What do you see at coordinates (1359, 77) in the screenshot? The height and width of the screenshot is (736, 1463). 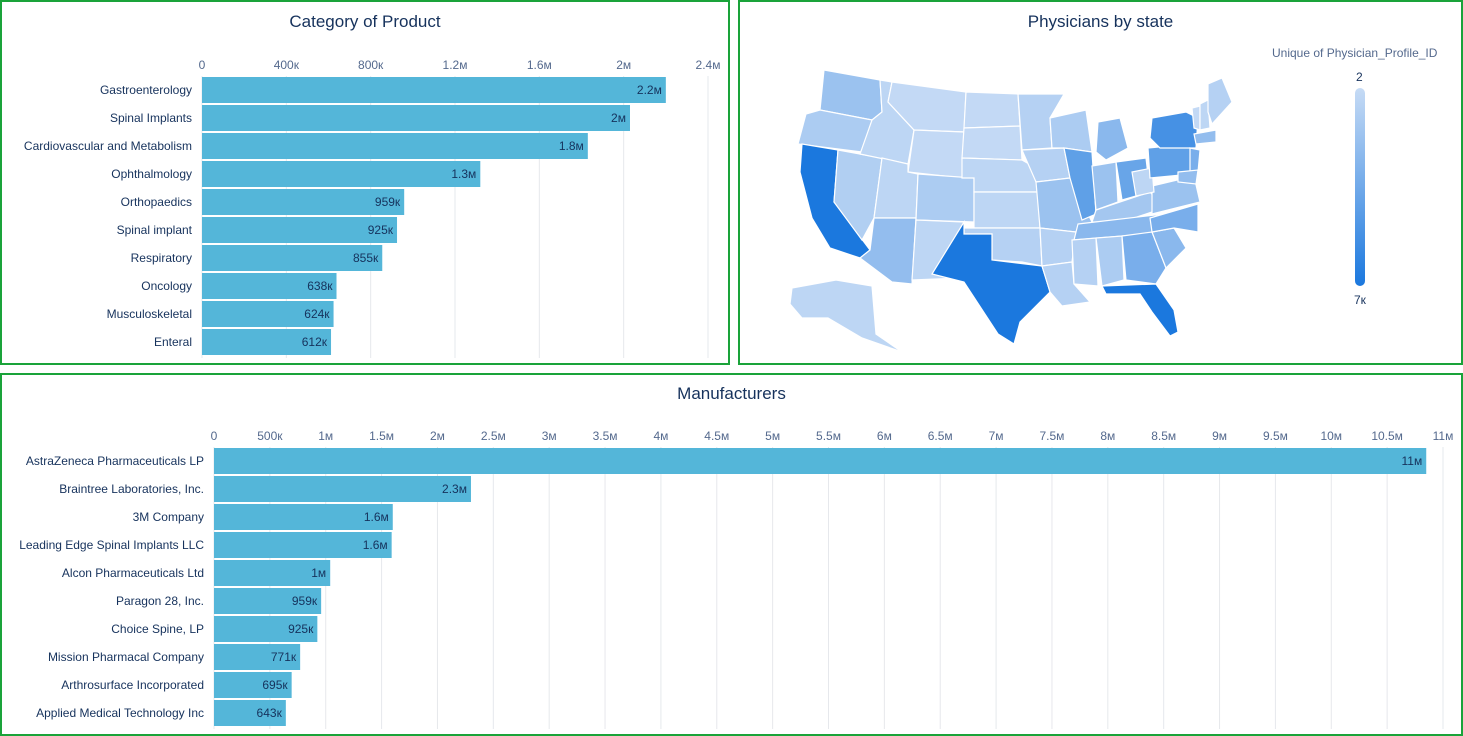 I see `map-legend-max: 2` at bounding box center [1359, 77].